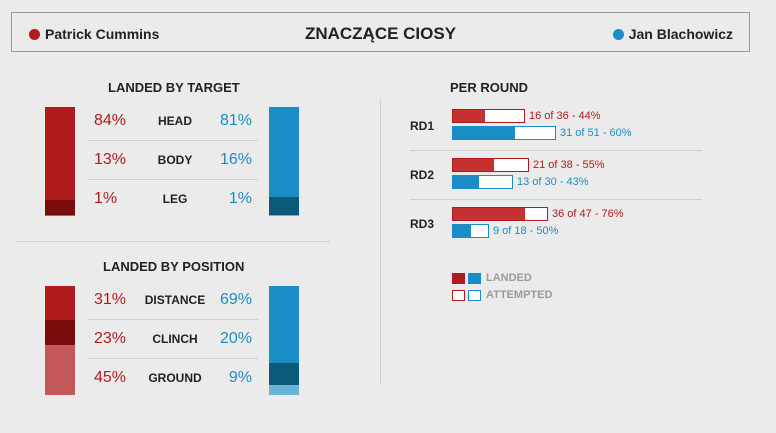 The width and height of the screenshot is (776, 433). I want to click on target-right-body-segment, so click(284, 206).